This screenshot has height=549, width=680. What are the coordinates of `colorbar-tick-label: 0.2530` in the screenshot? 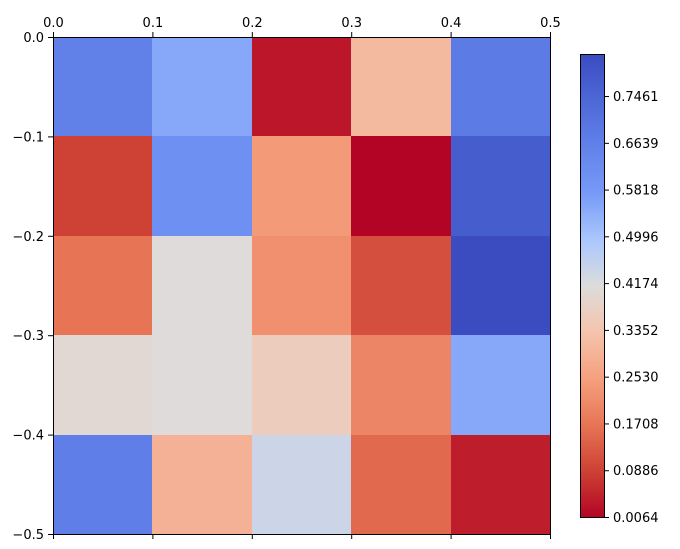 It's located at (636, 378).